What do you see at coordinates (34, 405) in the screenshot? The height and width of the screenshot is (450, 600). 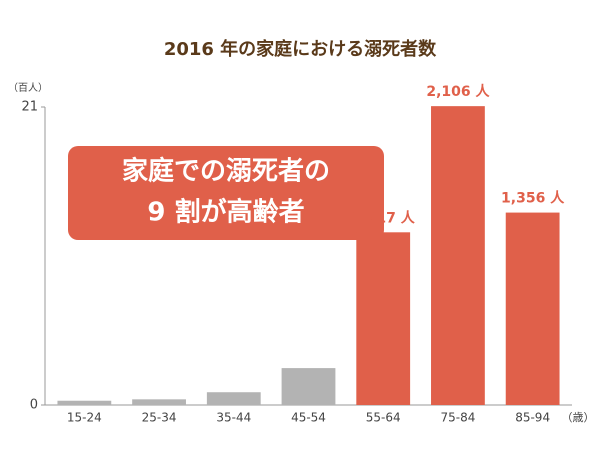 I see `y-tick-label: 0` at bounding box center [34, 405].